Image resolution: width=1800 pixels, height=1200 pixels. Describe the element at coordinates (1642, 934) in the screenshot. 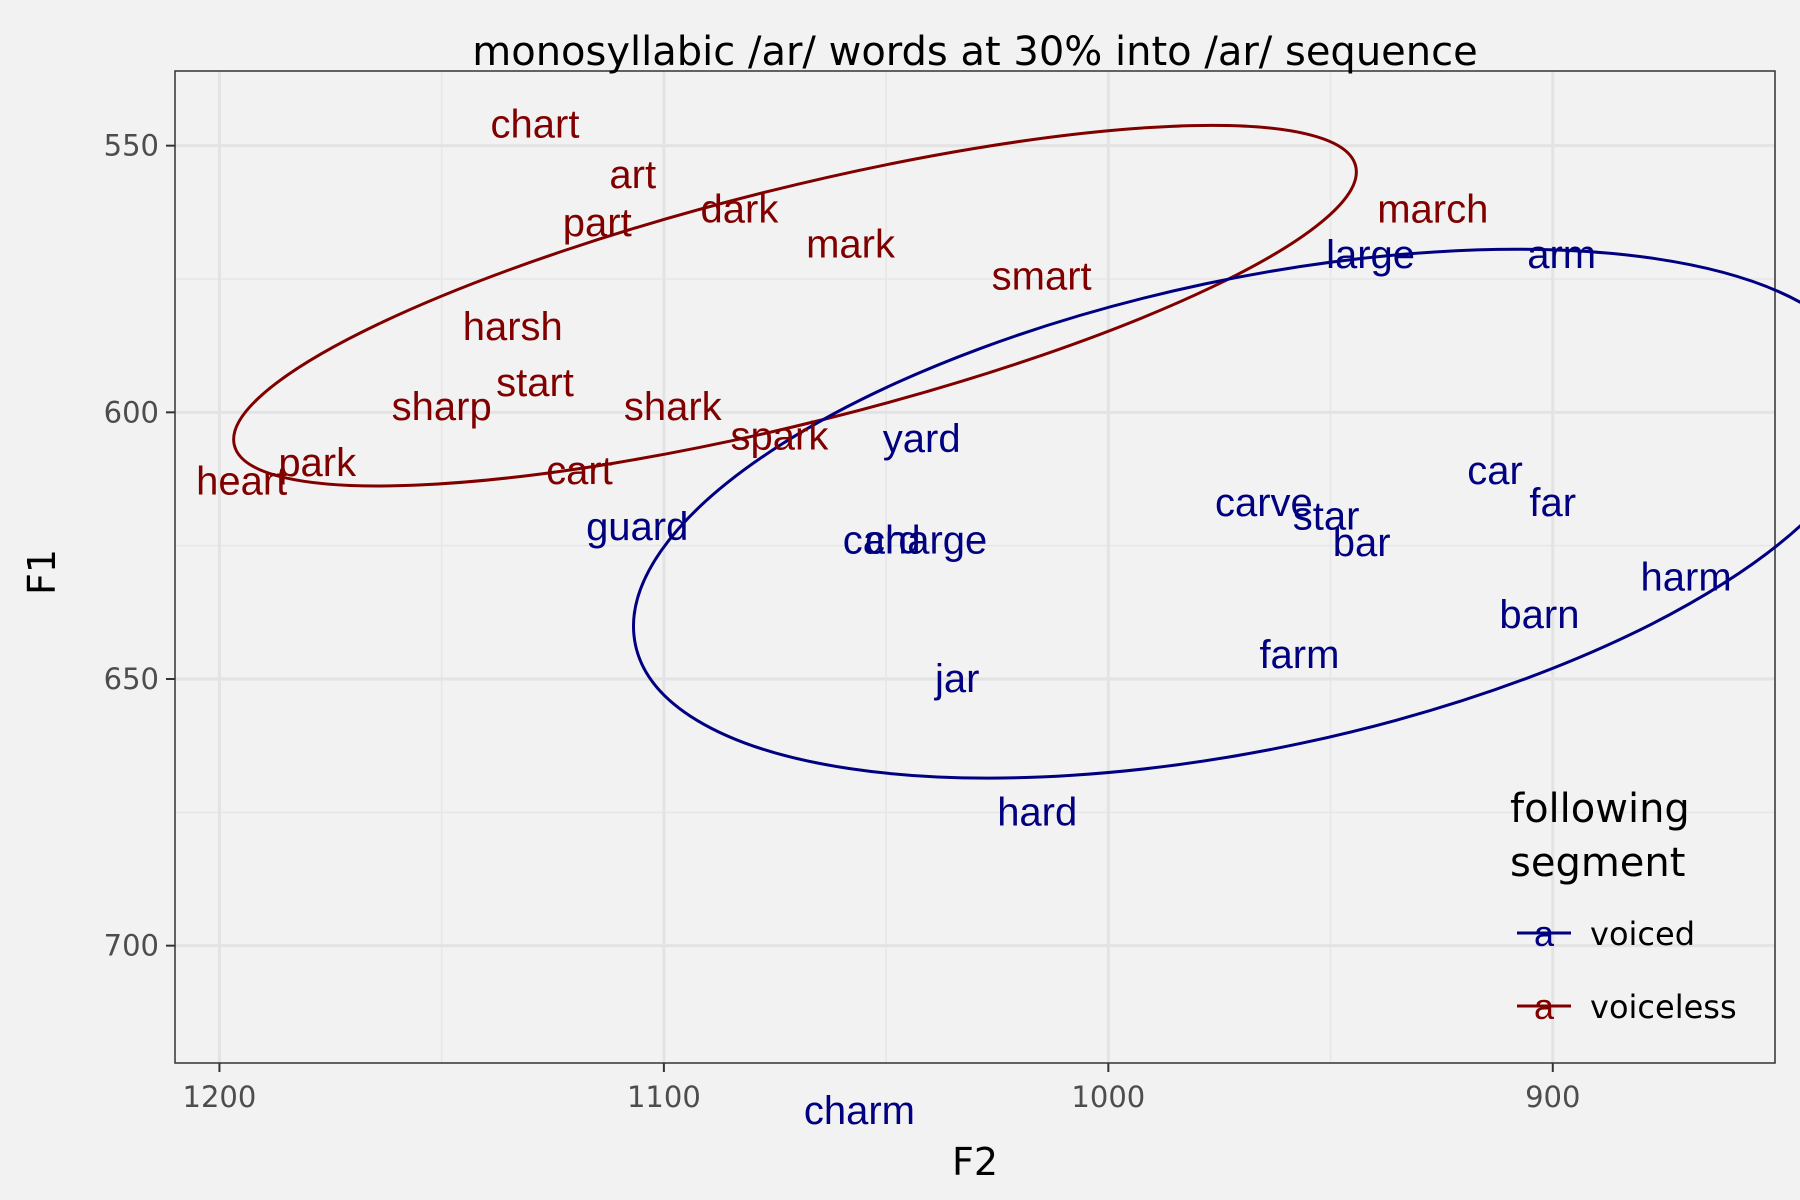

I see `legend-label-voiced: voiced` at that location.